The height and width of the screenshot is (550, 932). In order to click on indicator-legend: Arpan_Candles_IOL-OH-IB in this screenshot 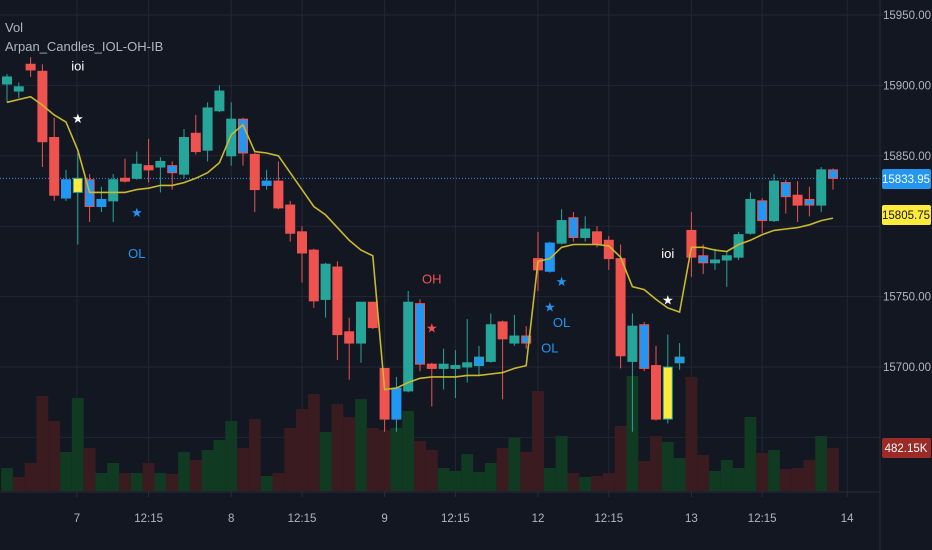, I will do `click(84, 46)`.